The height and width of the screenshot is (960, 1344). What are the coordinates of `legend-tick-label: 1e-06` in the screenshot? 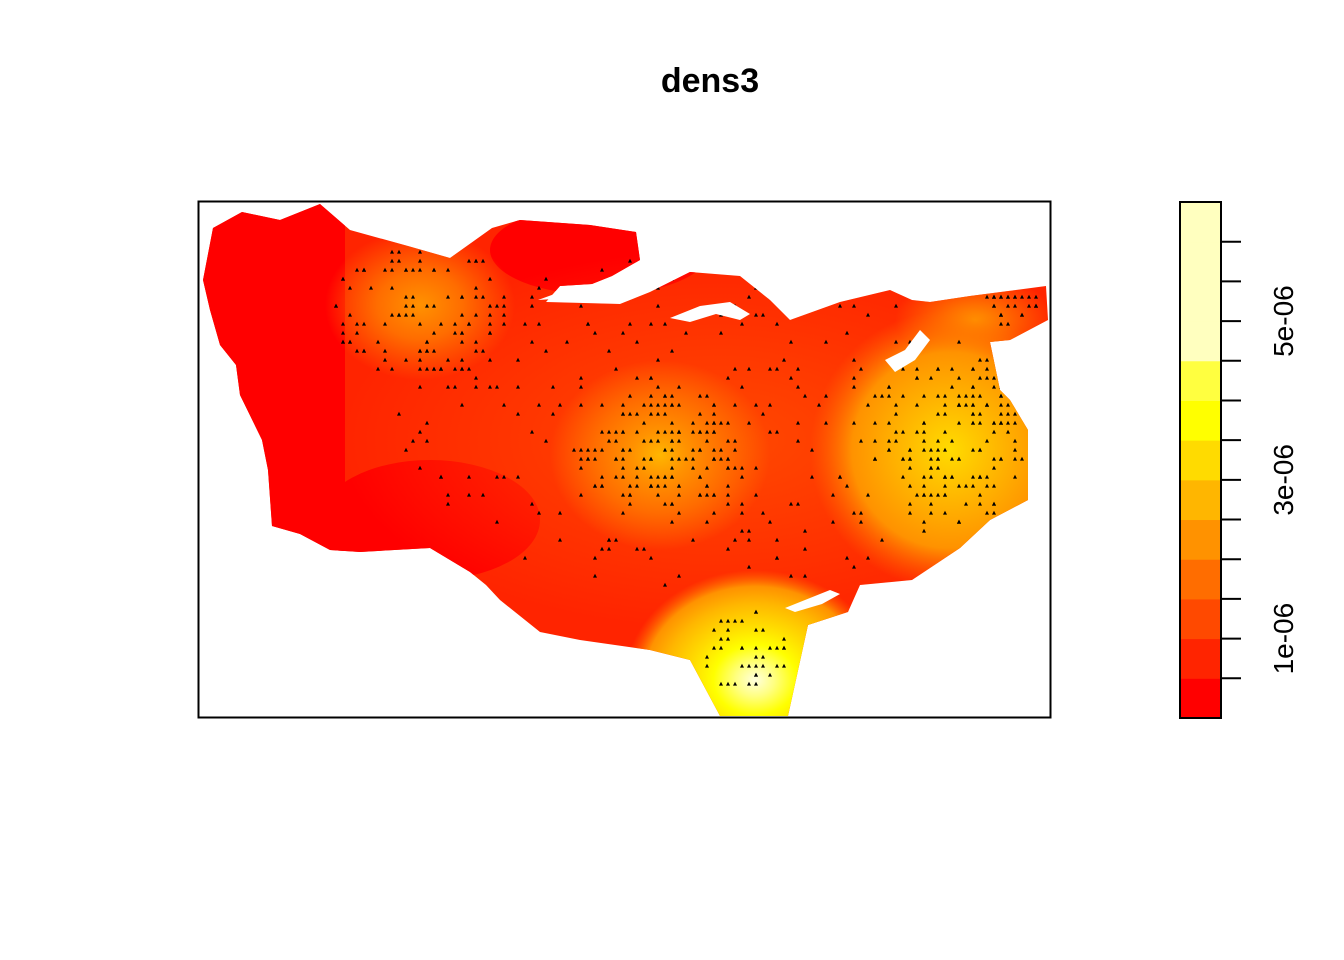 It's located at (1283, 639).